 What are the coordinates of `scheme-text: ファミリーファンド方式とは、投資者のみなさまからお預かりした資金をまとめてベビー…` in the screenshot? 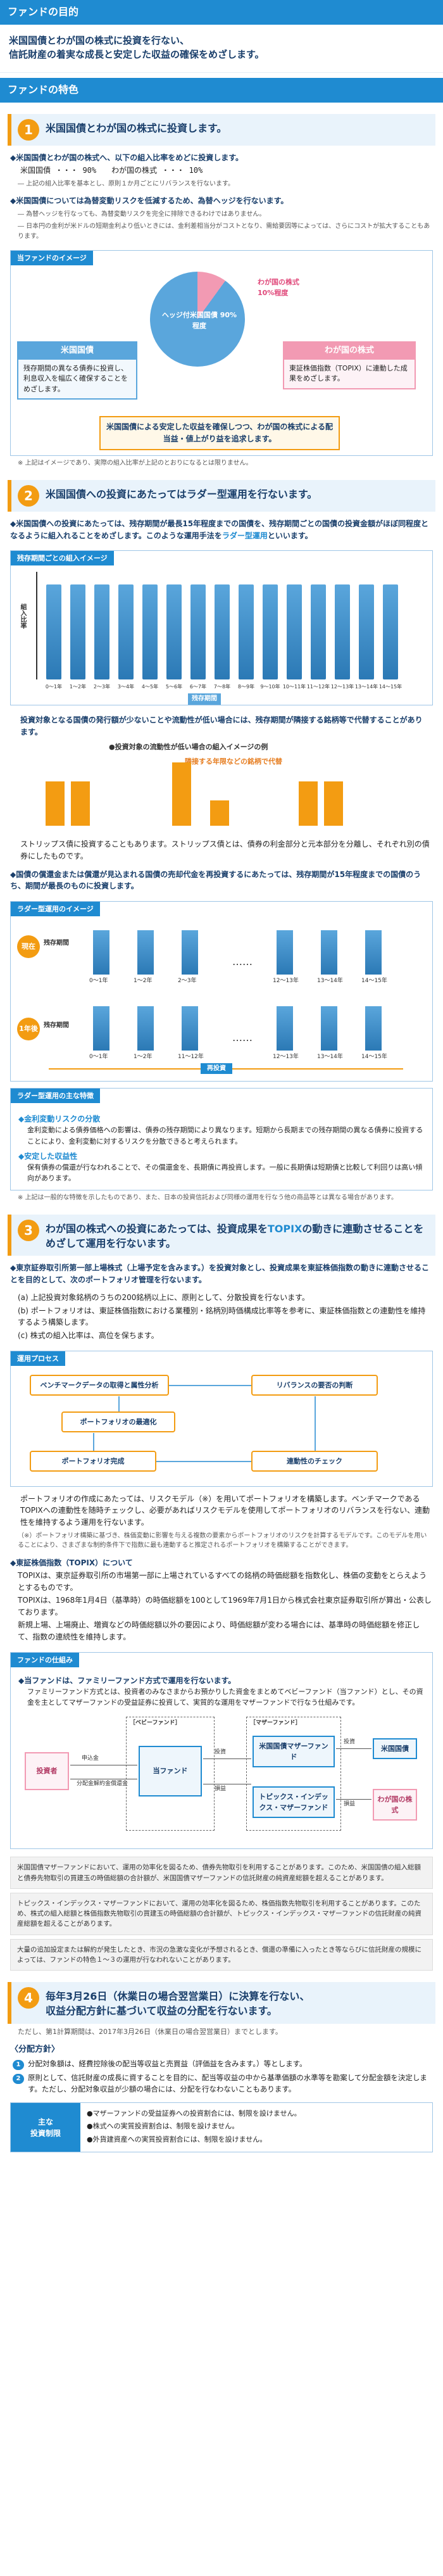 It's located at (225, 1697).